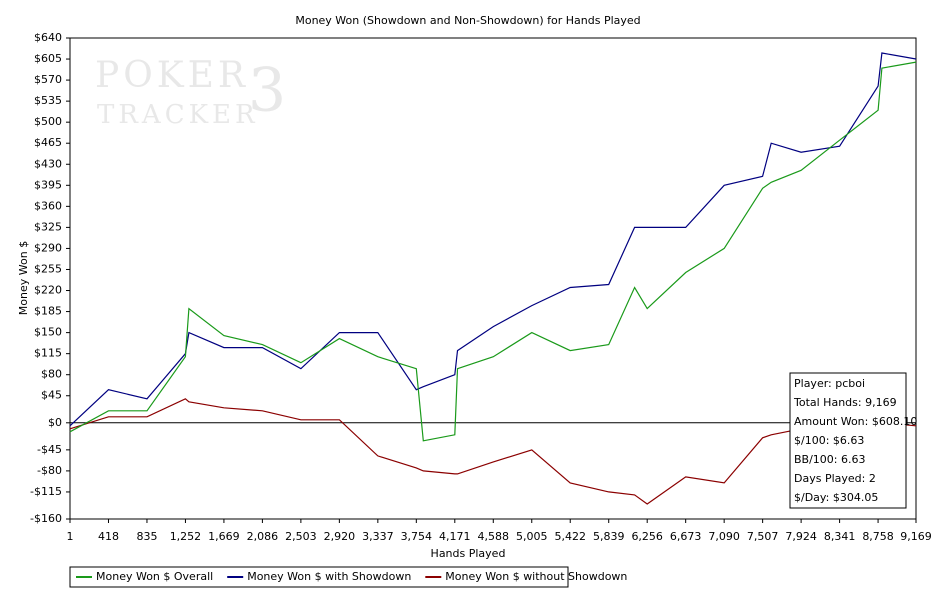  I want to click on y-axis-label: Money Won $, so click(23, 278).